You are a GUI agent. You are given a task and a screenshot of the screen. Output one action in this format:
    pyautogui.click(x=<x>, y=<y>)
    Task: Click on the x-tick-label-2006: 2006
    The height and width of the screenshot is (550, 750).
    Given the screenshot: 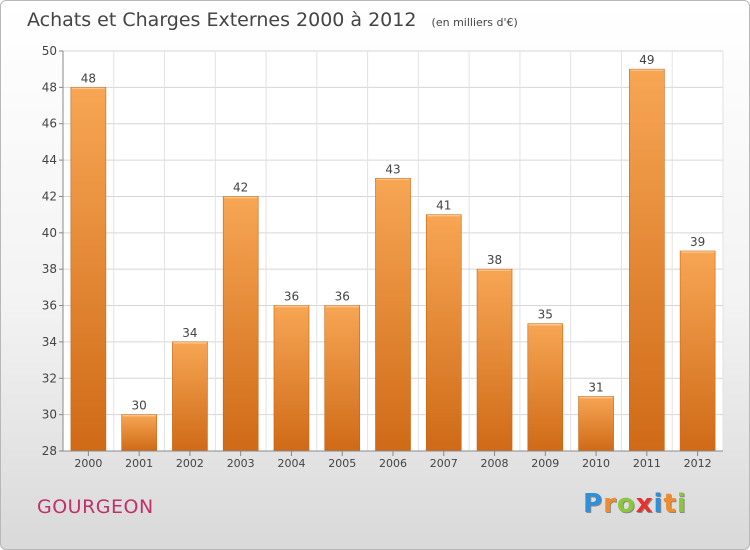 What is the action you would take?
    pyautogui.click(x=393, y=463)
    